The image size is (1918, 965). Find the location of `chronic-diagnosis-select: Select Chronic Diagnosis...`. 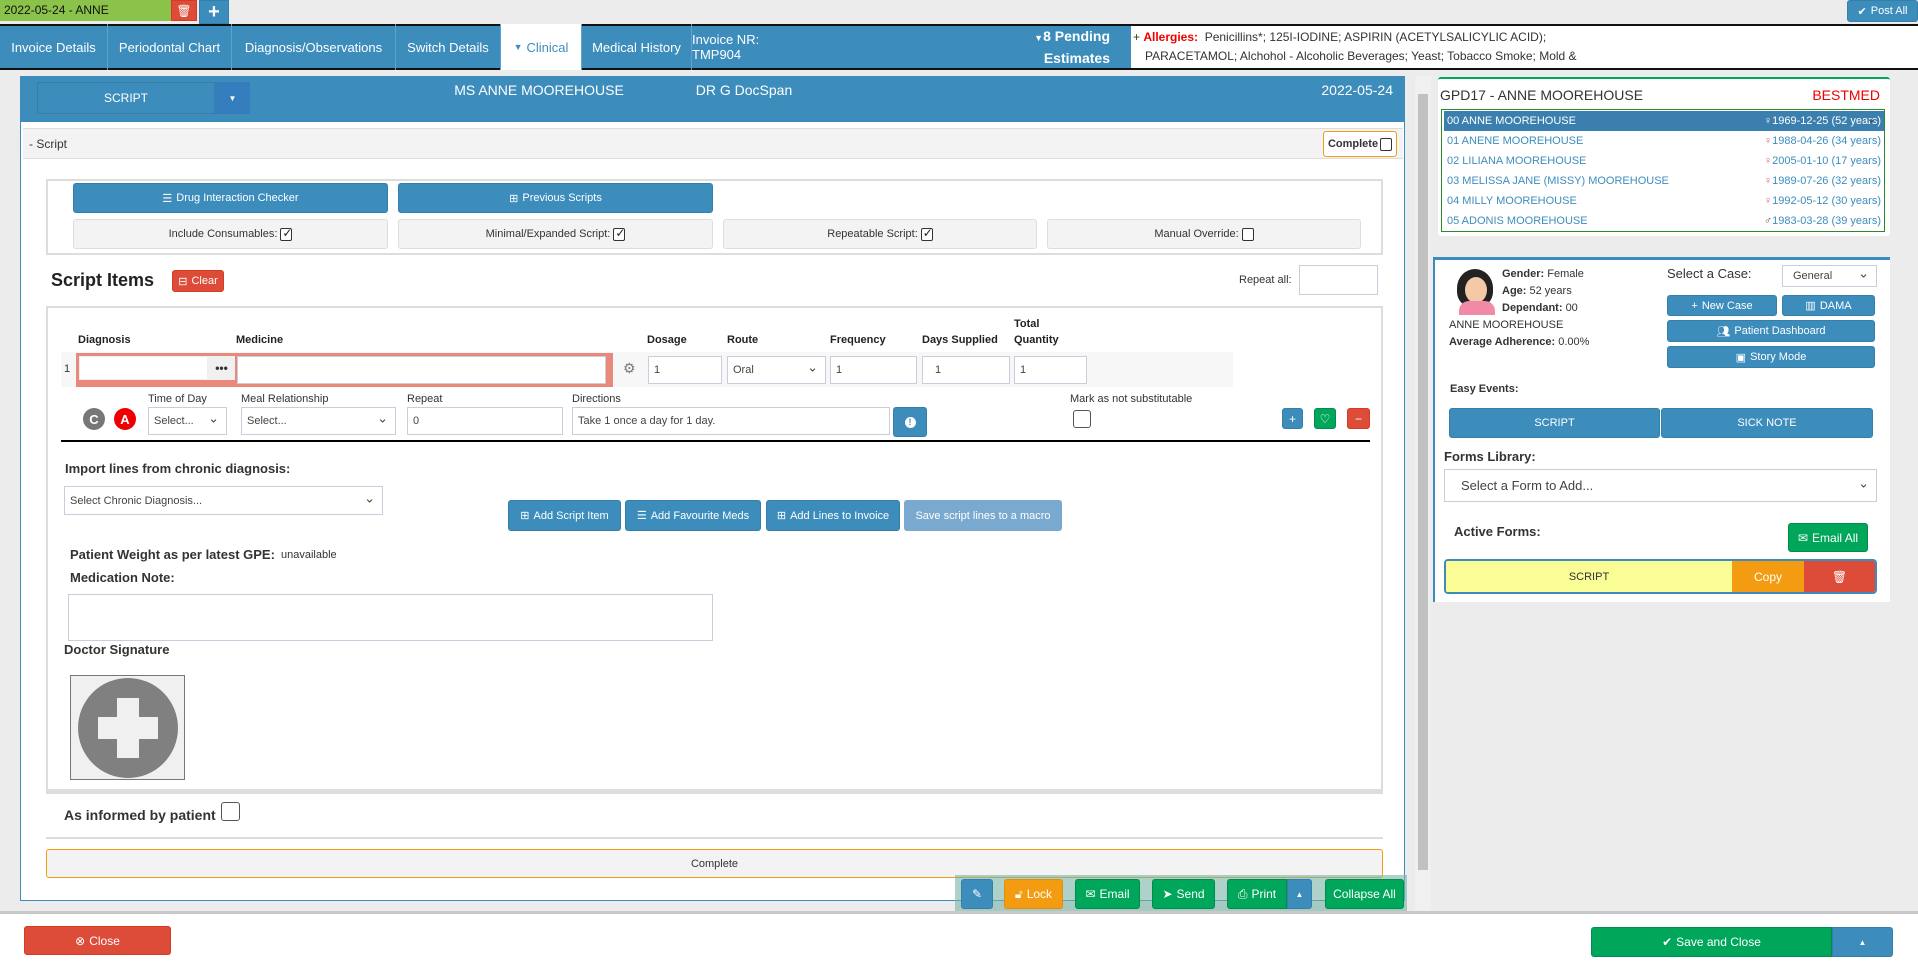

chronic-diagnosis-select: Select Chronic Diagnosis... is located at coordinates (223, 500).